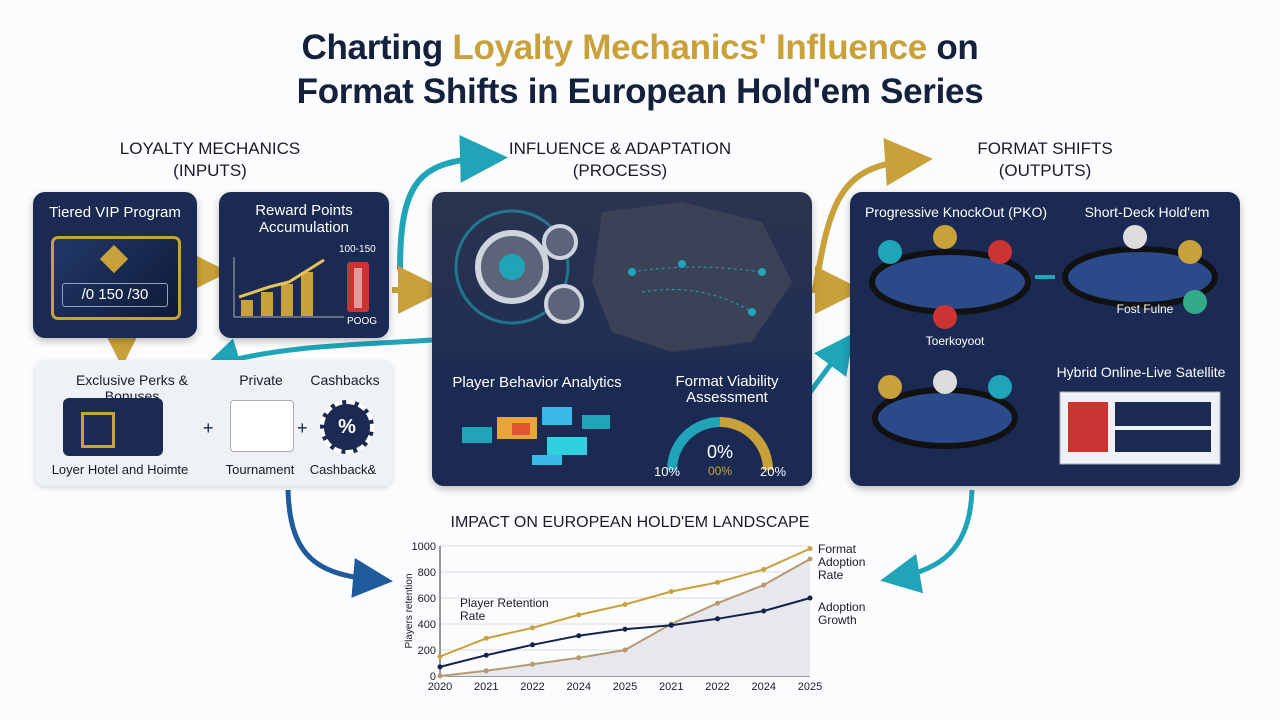  What do you see at coordinates (372, 47) in the screenshot?
I see `title-pre: Charting` at bounding box center [372, 47].